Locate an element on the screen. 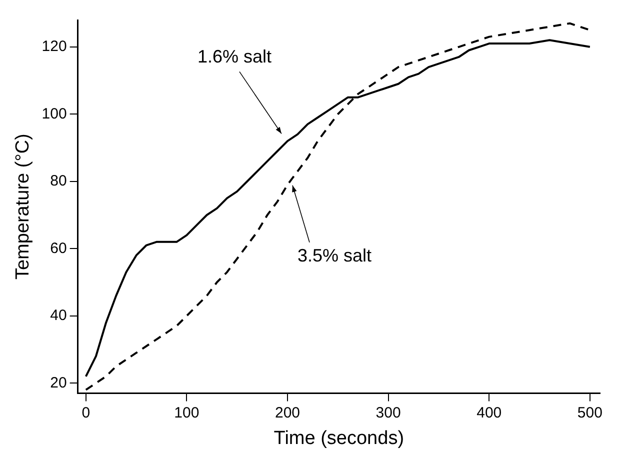  y-tick-label: 40 is located at coordinates (58, 315).